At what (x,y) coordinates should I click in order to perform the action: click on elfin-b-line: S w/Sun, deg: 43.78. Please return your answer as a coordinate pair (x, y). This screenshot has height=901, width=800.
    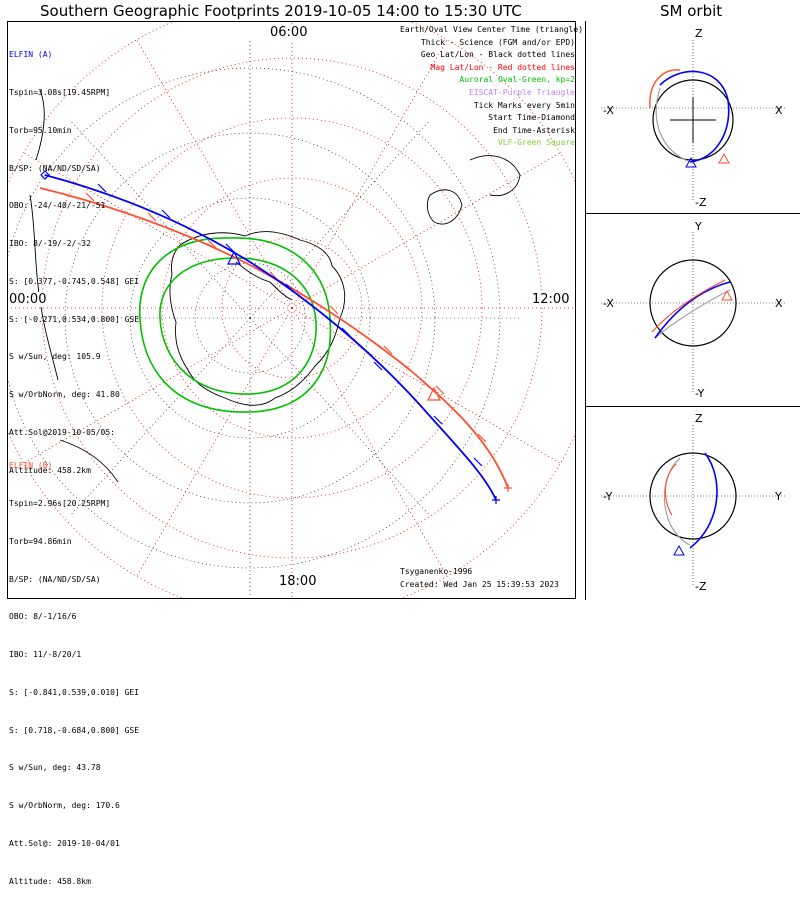
    Looking at the image, I should click on (55, 768).